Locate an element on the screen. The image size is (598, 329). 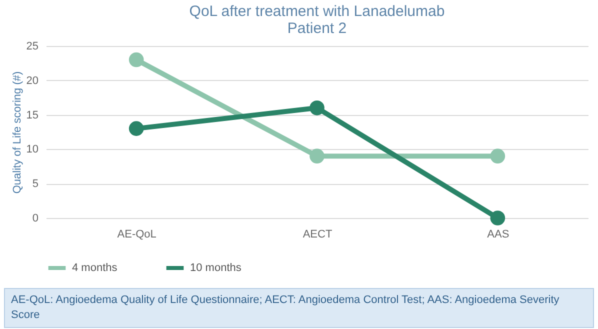
y-tick-label: 0 is located at coordinates (35, 218).